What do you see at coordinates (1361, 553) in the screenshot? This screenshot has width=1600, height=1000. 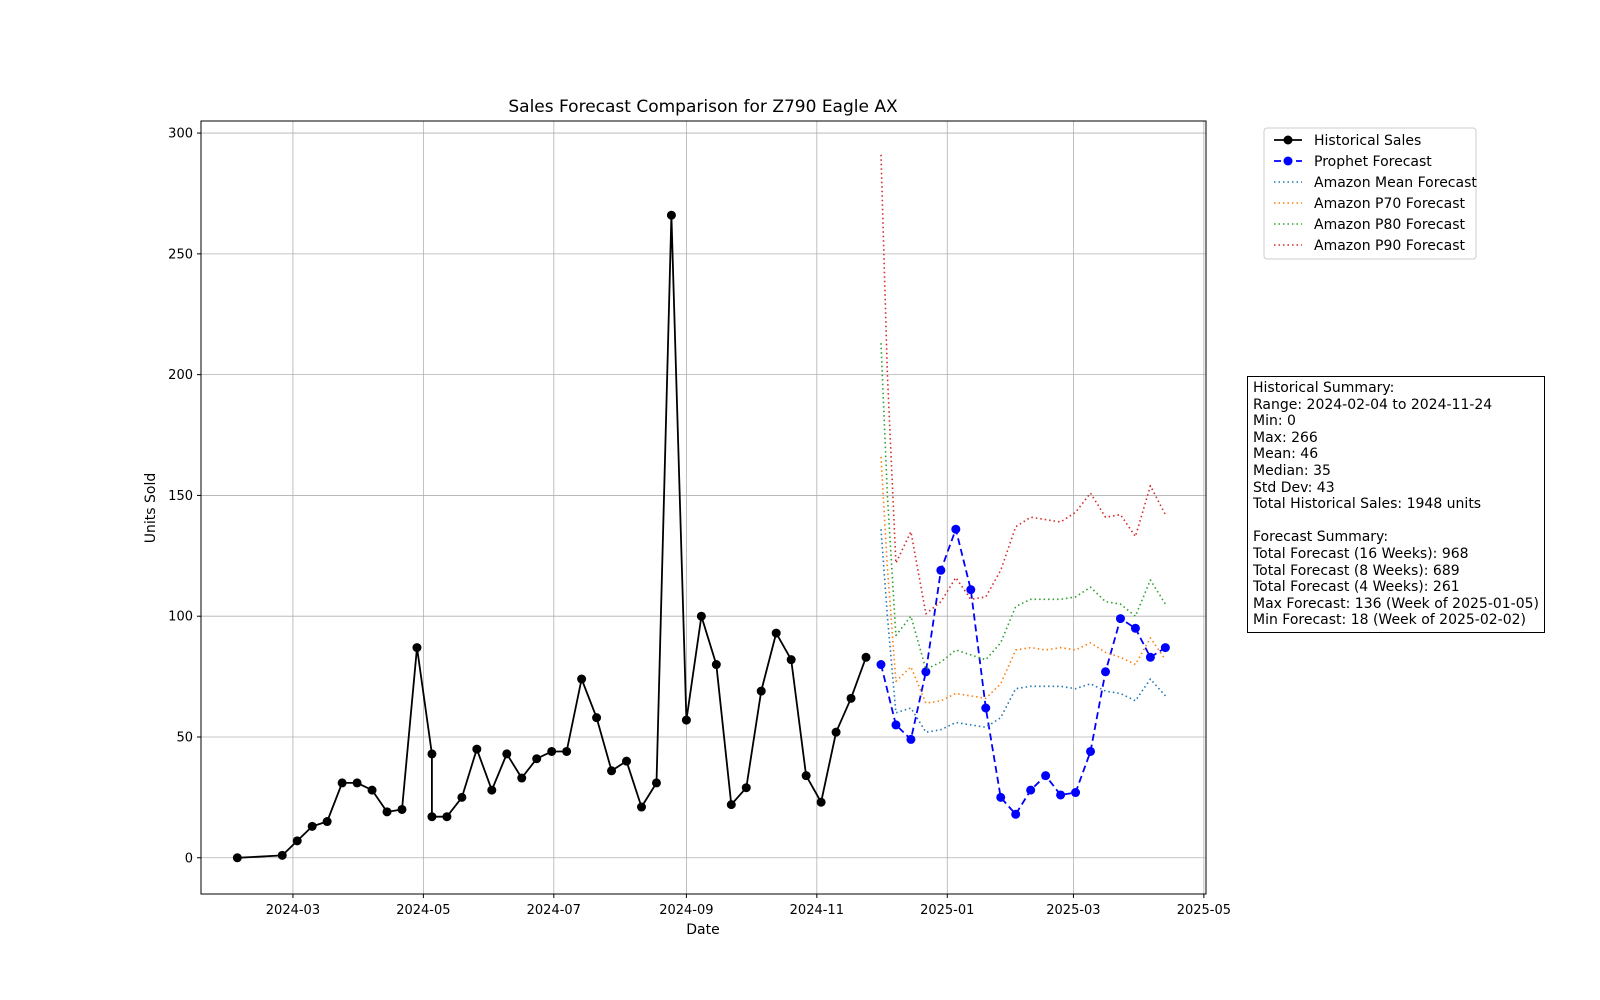 I see `summary-line: Total Forecast (16 Weeks): 968` at bounding box center [1361, 553].